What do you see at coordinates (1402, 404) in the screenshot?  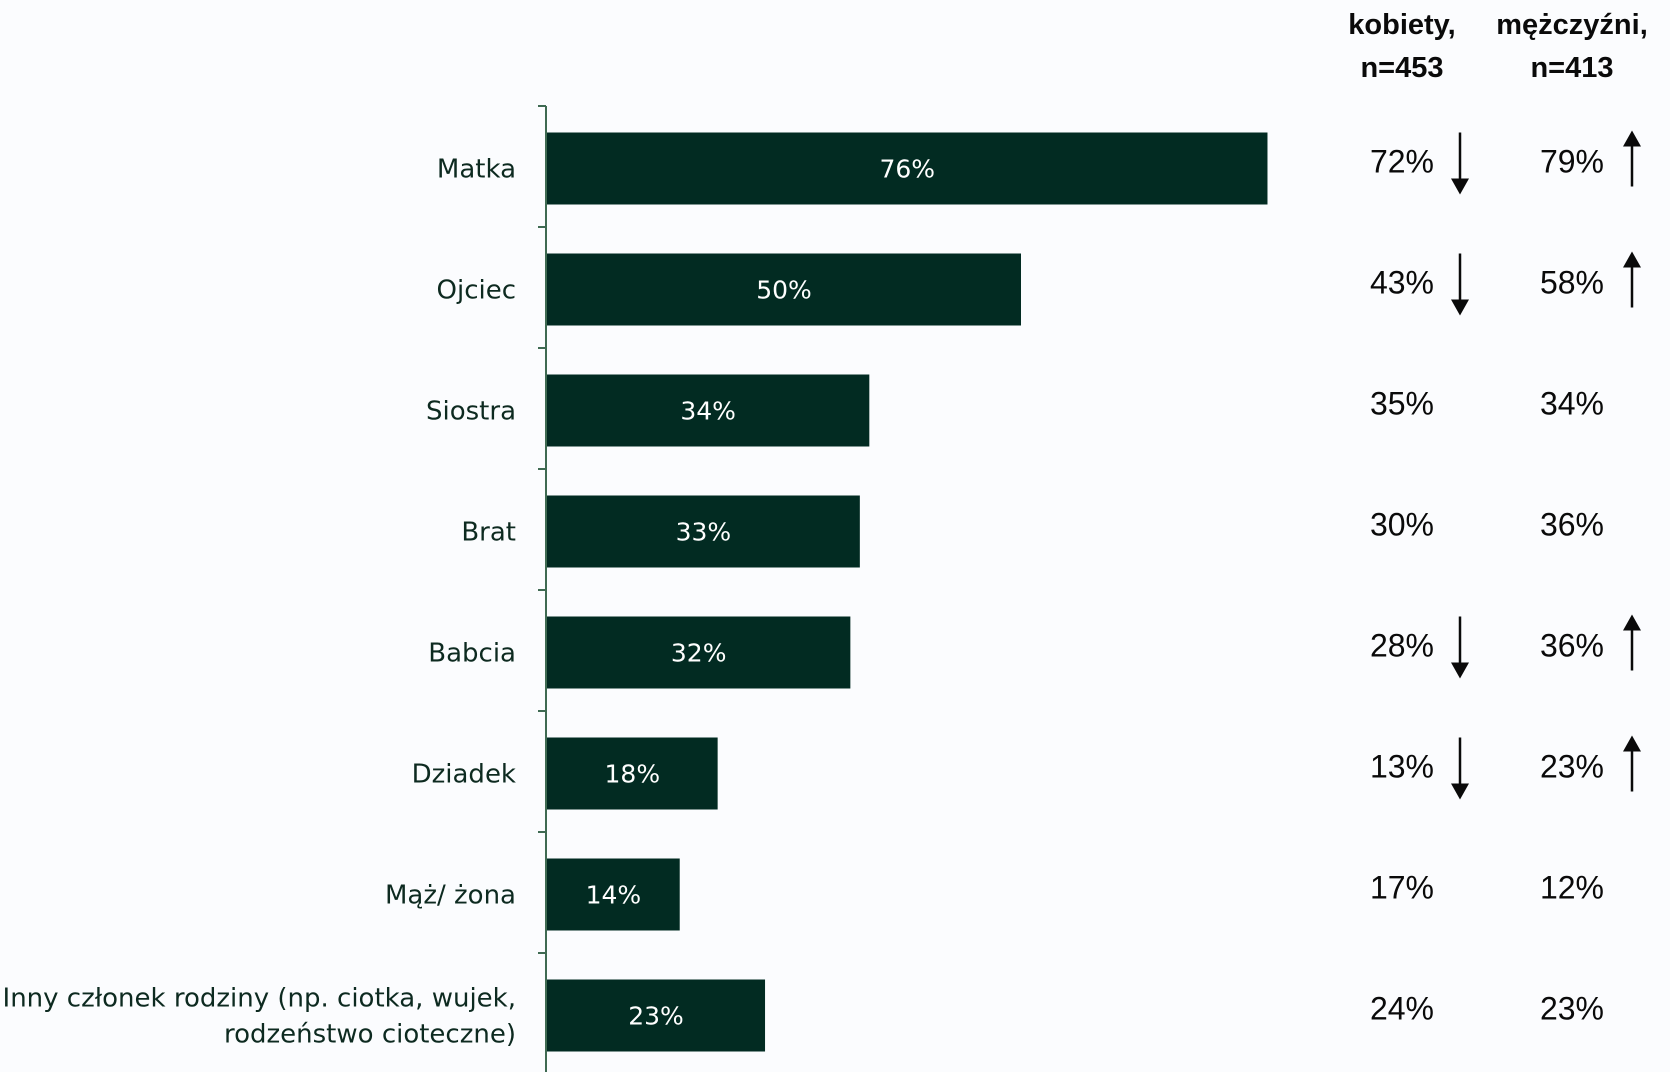 I see `comparison-value: 35%` at bounding box center [1402, 404].